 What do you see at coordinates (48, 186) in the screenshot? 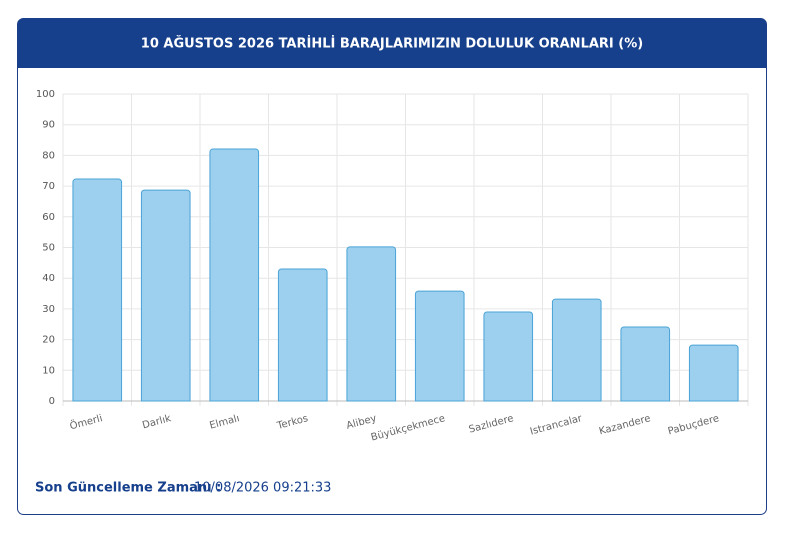
I see `y-tick-label: 70` at bounding box center [48, 186].